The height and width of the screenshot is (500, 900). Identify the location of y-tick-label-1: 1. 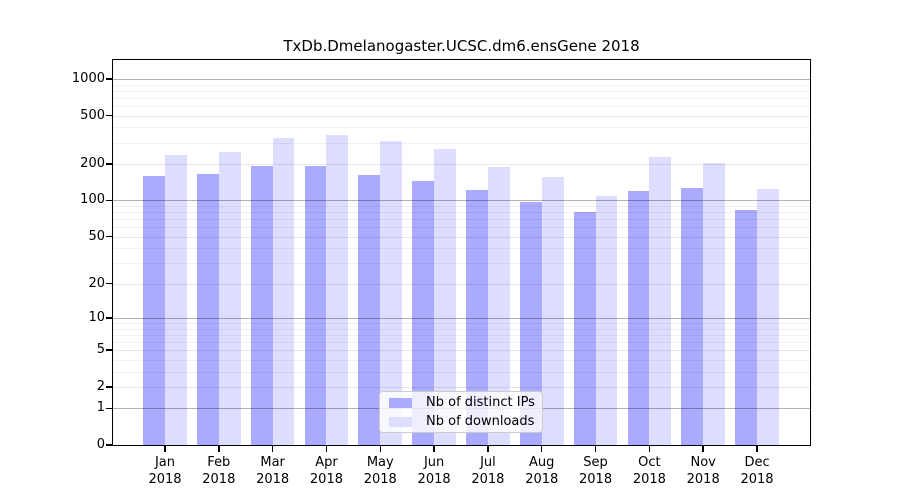
(100, 408).